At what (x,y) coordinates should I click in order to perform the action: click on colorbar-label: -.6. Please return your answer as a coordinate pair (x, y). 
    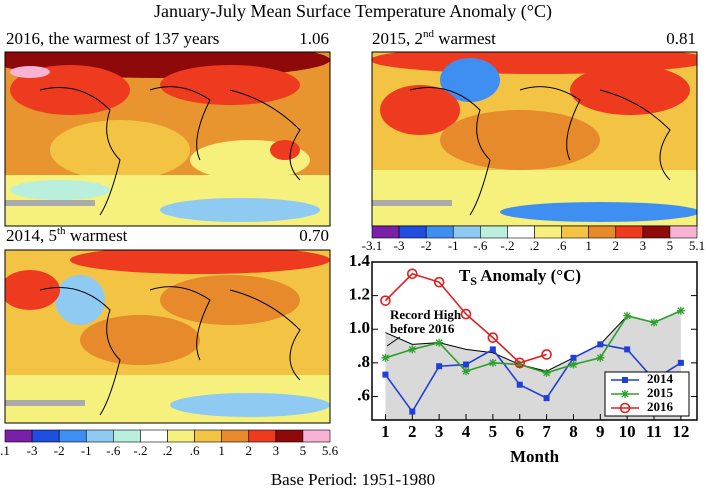
    Looking at the image, I should click on (113, 450).